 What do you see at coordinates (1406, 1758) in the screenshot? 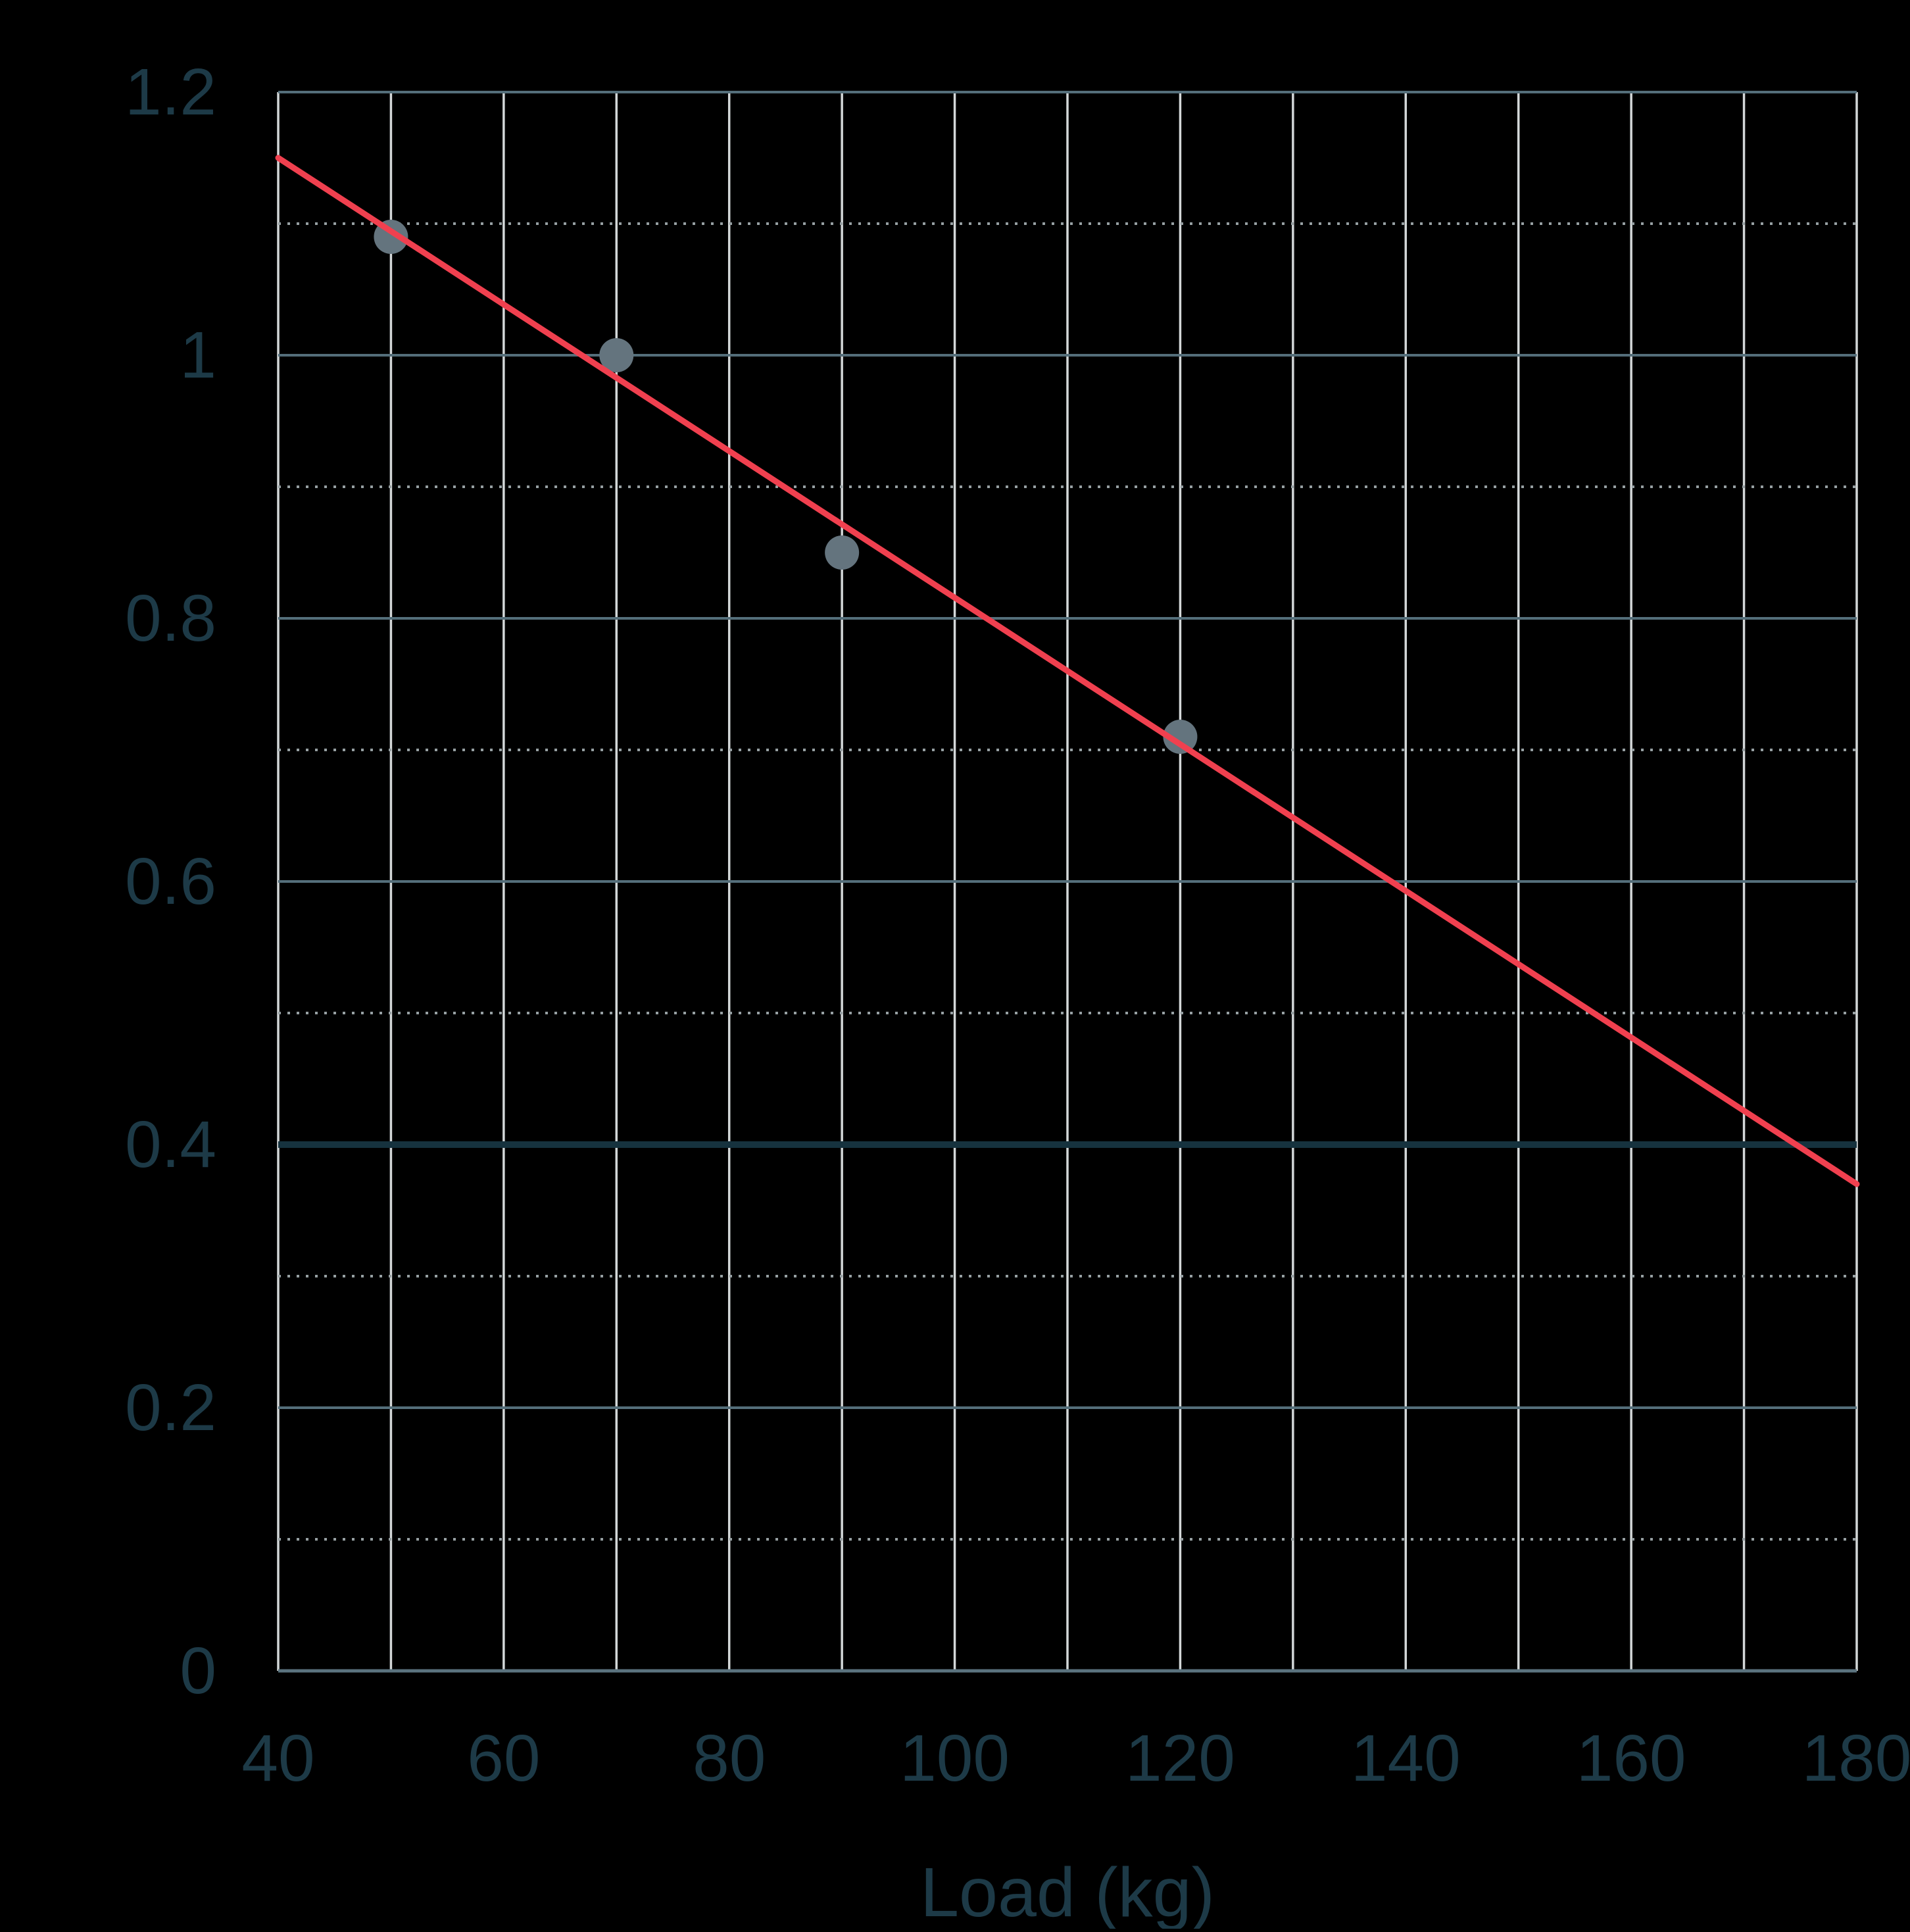
I see `x-tick-label: 140` at bounding box center [1406, 1758].